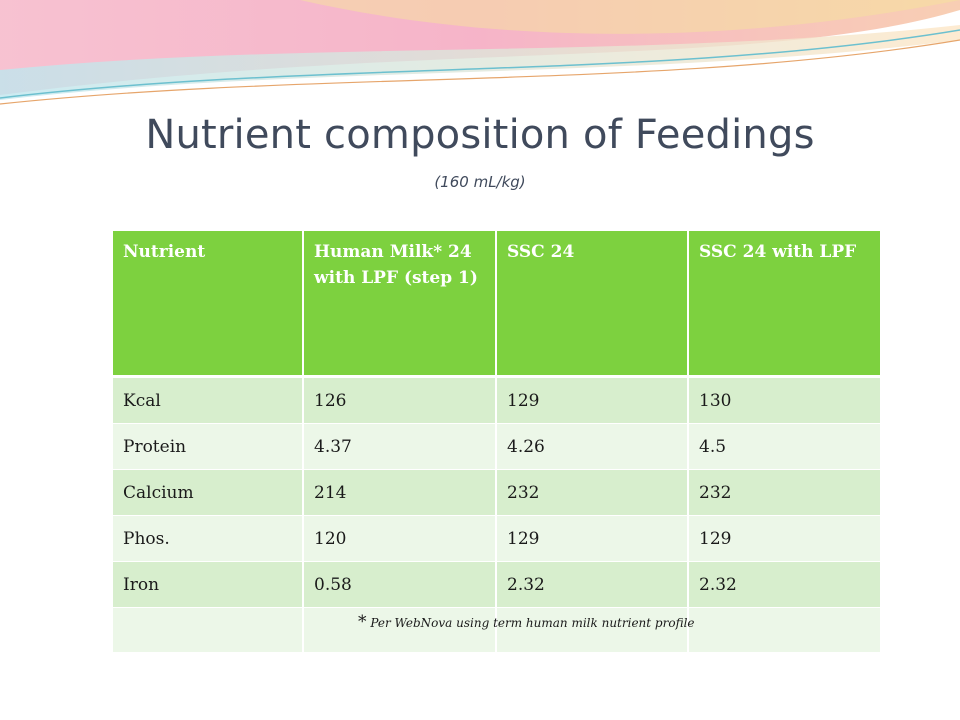 The image size is (960, 720). What do you see at coordinates (400, 304) in the screenshot?
I see `column-header-human-milk: Human Milk* 24 with LPF (step 1)` at bounding box center [400, 304].